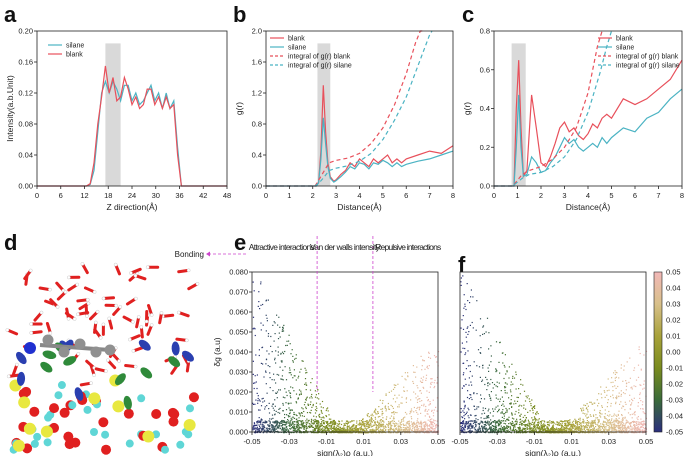  What do you see at coordinates (257, 31) in the screenshot?
I see `y-tick-label: 2.0` at bounding box center [257, 31].